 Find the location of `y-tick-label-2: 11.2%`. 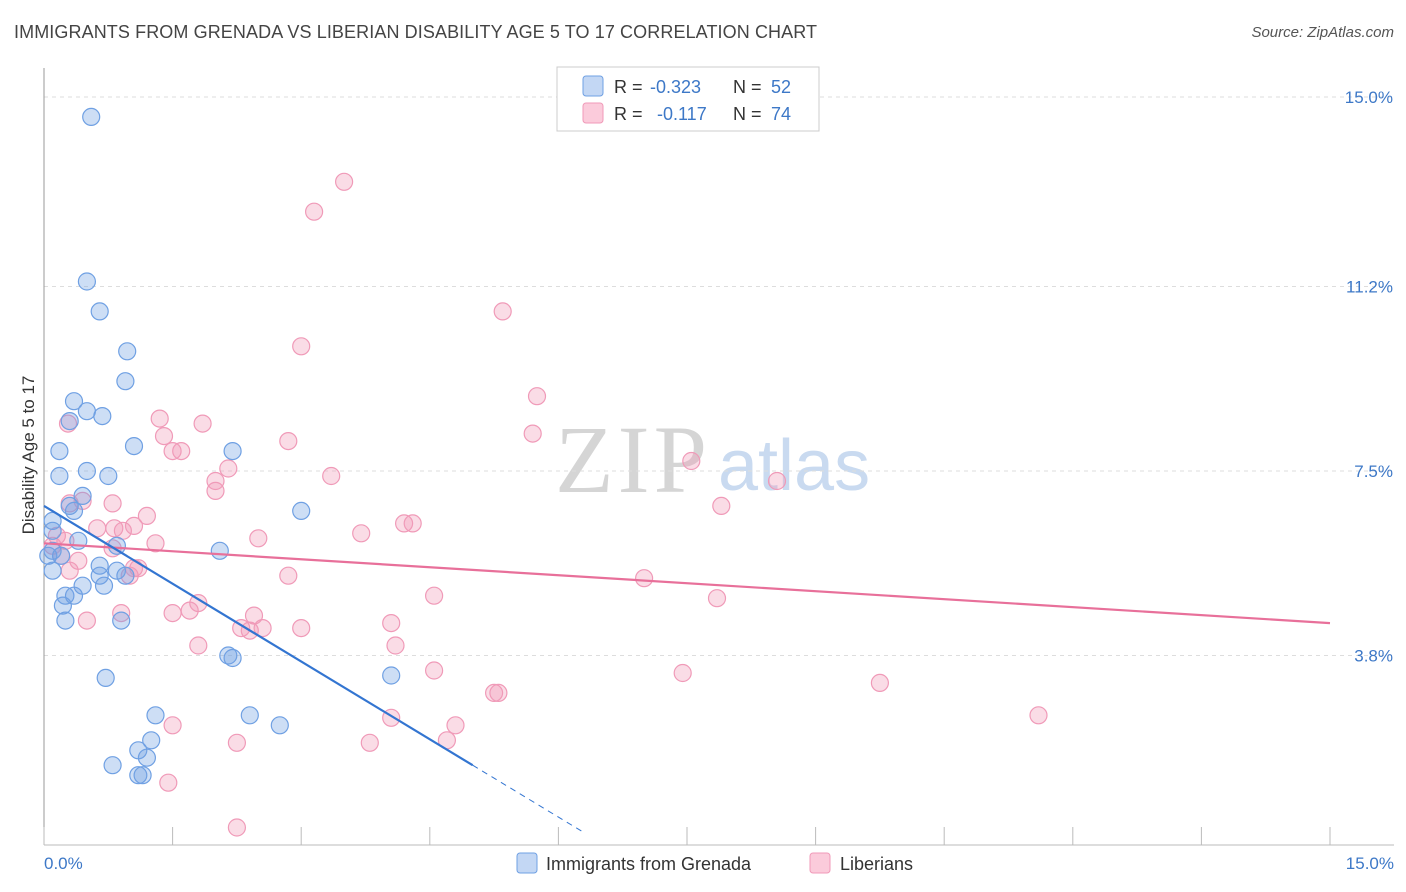

y-tick-label-2: 11.2% is located at coordinates (1369, 286).